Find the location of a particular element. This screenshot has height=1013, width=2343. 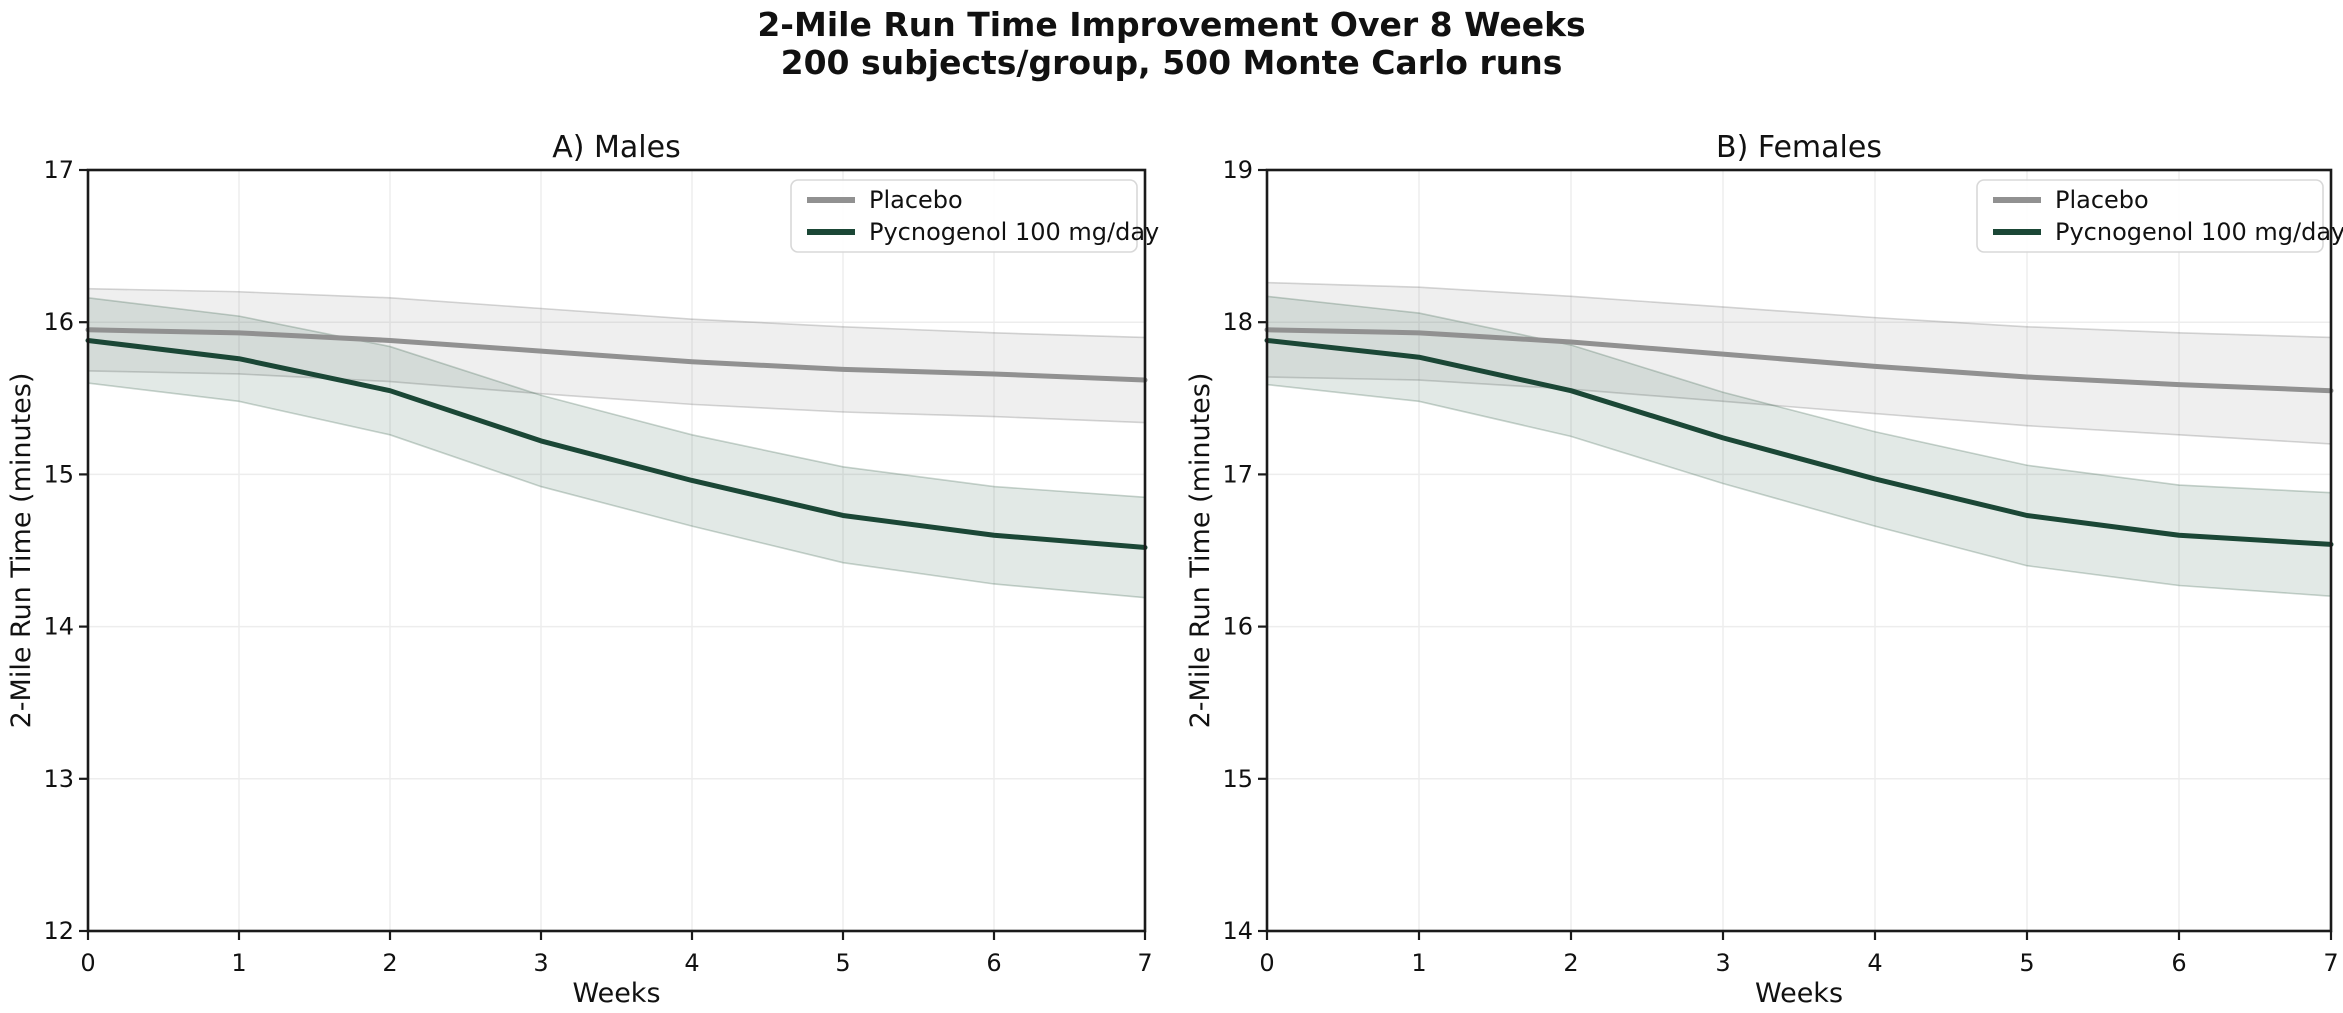

y-tick-label: 18 is located at coordinates (1237, 322).